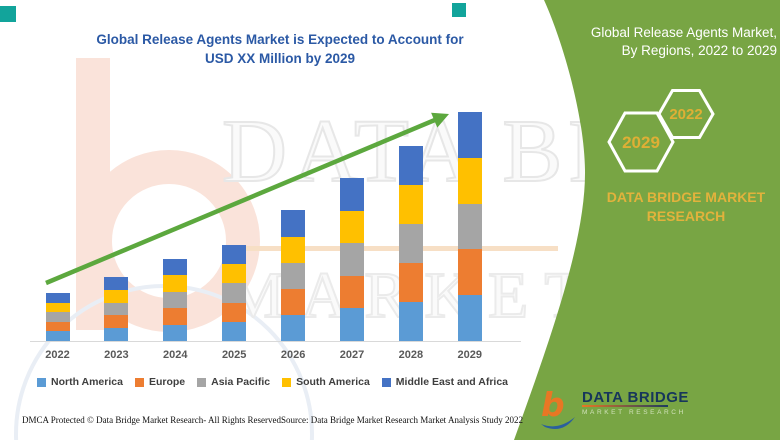  I want to click on bar-segment-2023-asia-pacific, so click(116, 309).